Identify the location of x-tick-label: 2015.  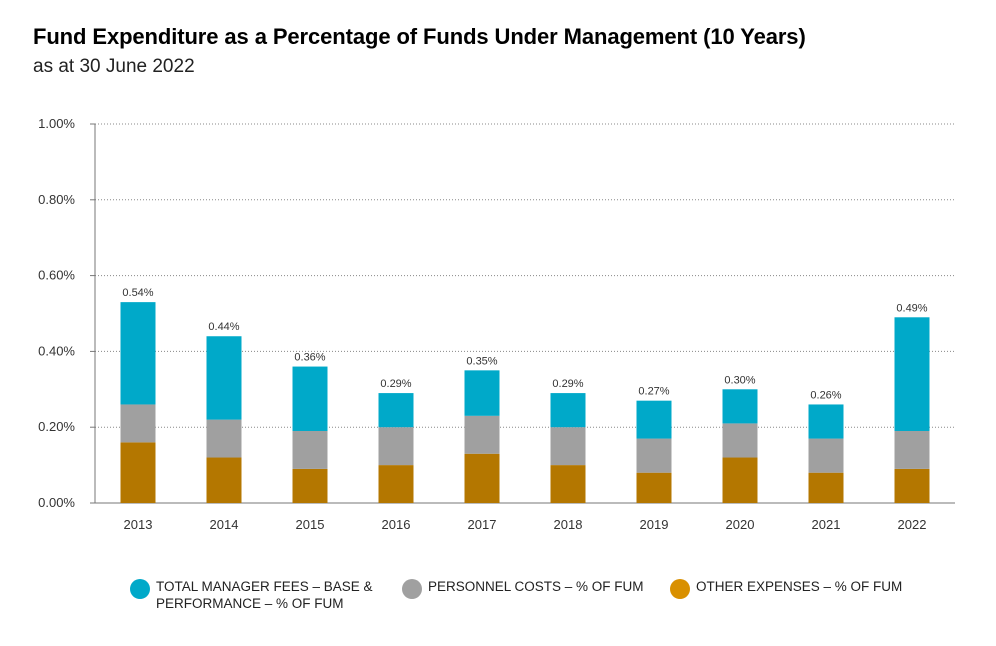
(310, 524).